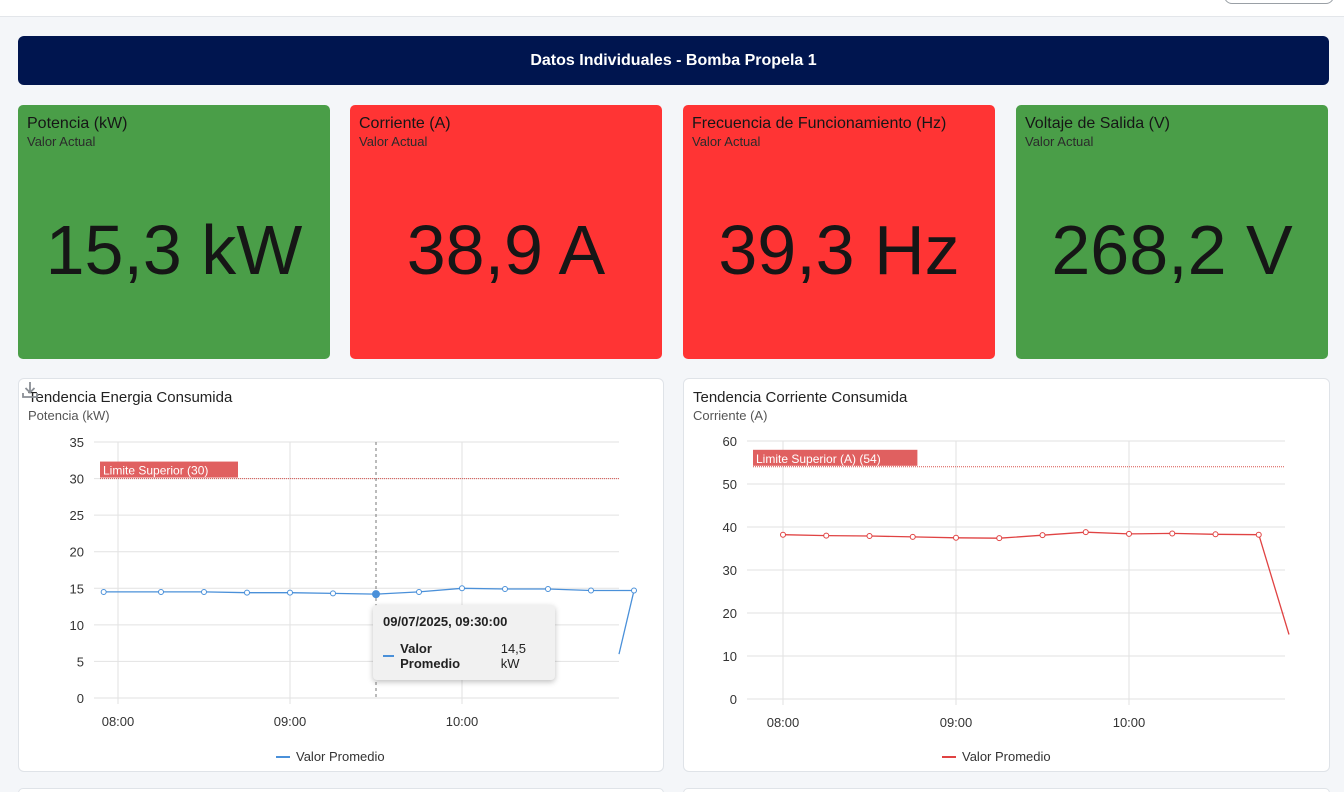 This screenshot has width=1344, height=792. I want to click on y-tick-label: 60, so click(730, 441).